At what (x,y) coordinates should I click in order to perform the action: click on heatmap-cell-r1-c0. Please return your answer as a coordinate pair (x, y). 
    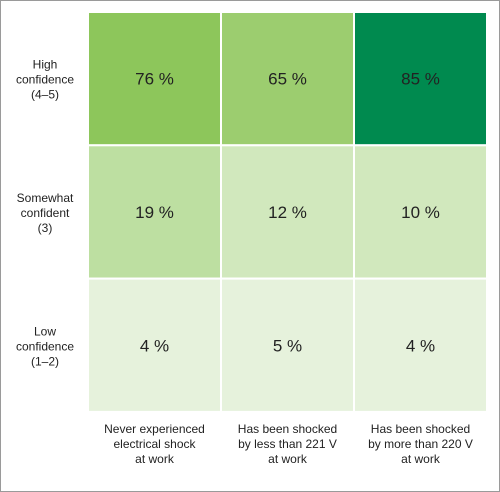
    Looking at the image, I should click on (154, 212).